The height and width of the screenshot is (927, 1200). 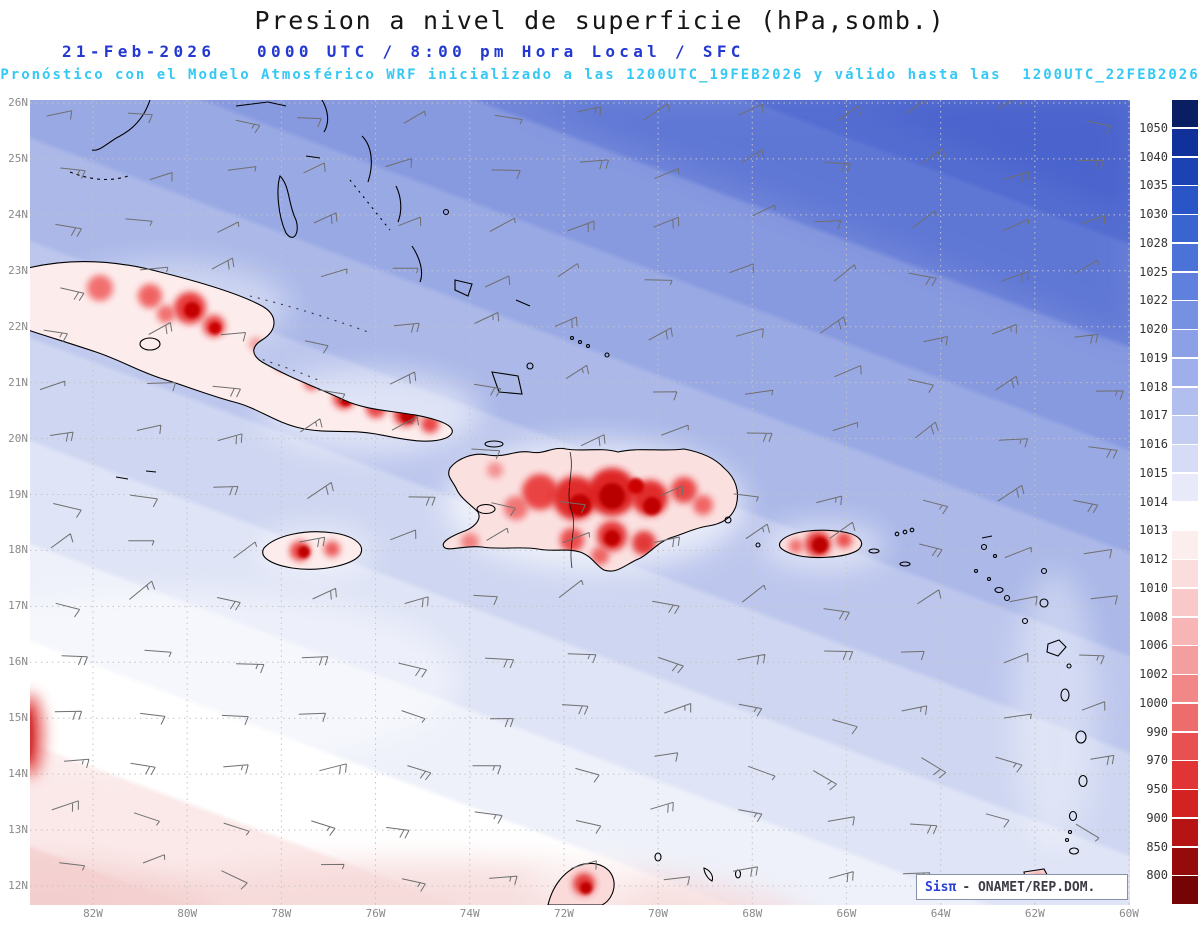 What do you see at coordinates (1157, 875) in the screenshot?
I see `colorbar-label: 800` at bounding box center [1157, 875].